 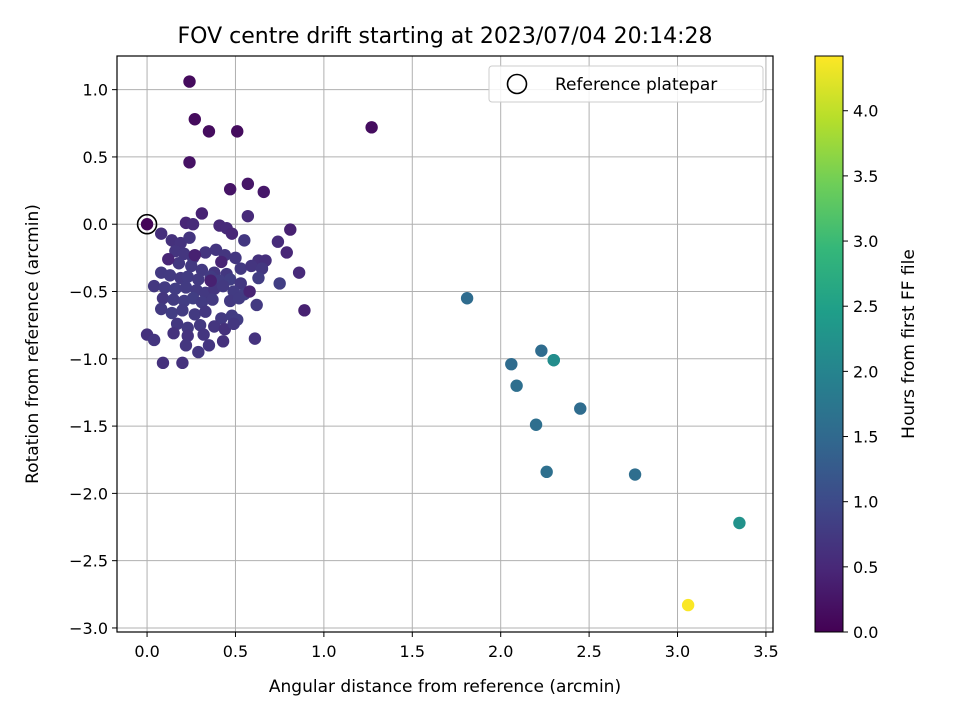 I want to click on colorbar-fill, so click(x=829, y=344).